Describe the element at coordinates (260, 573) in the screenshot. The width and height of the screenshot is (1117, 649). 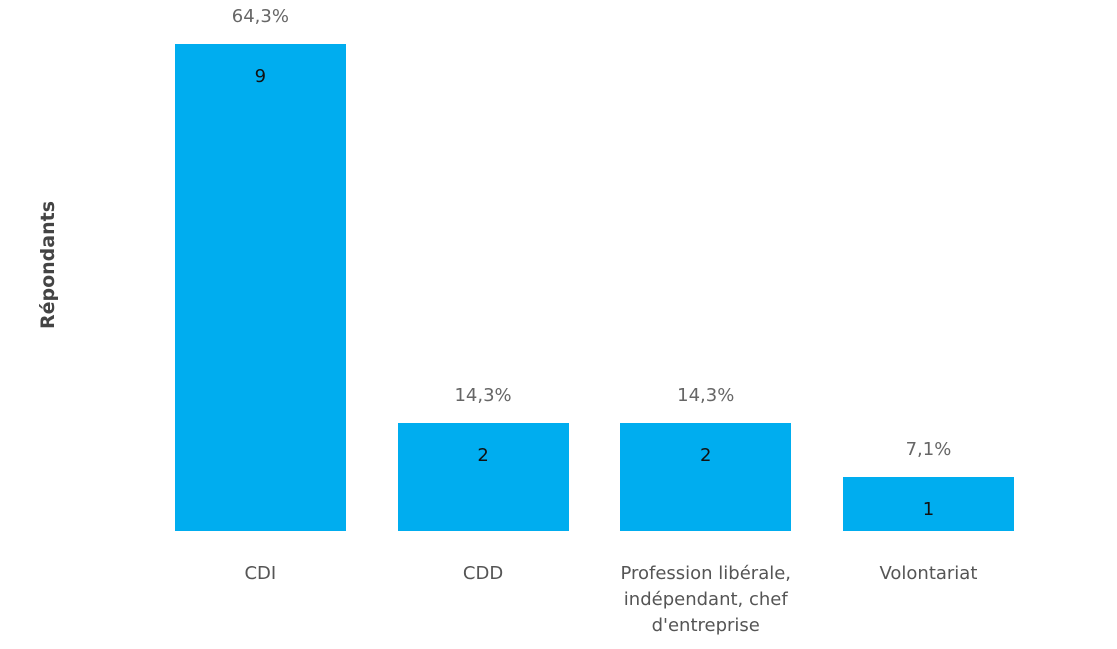
I see `x-tick-label: CDI` at that location.